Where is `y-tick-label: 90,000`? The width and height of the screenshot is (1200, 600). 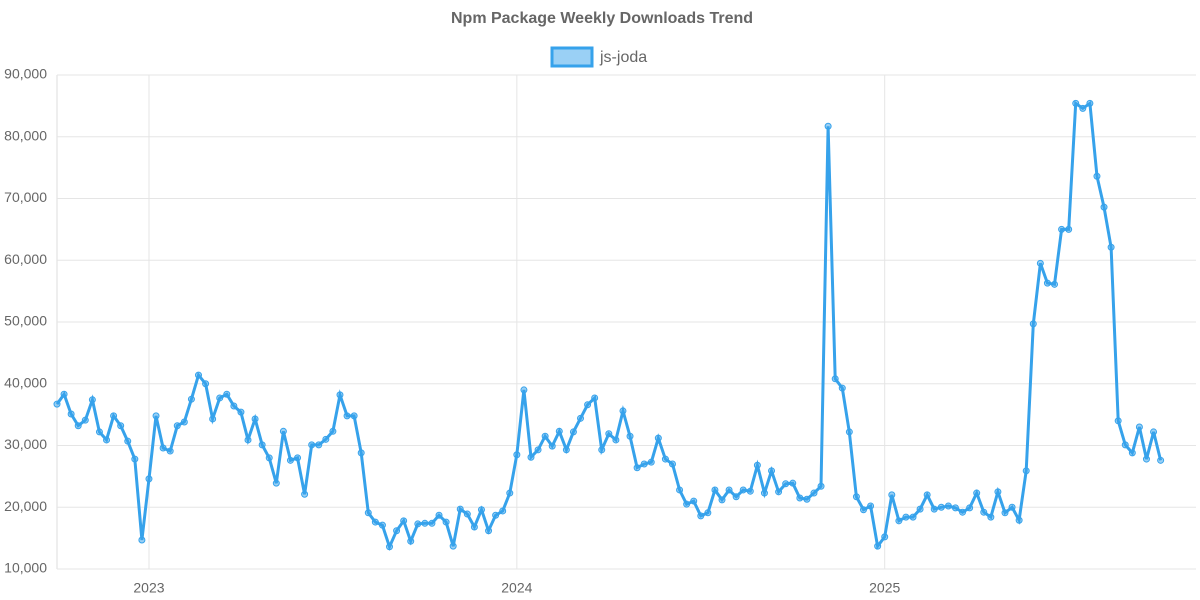 y-tick-label: 90,000 is located at coordinates (25, 74).